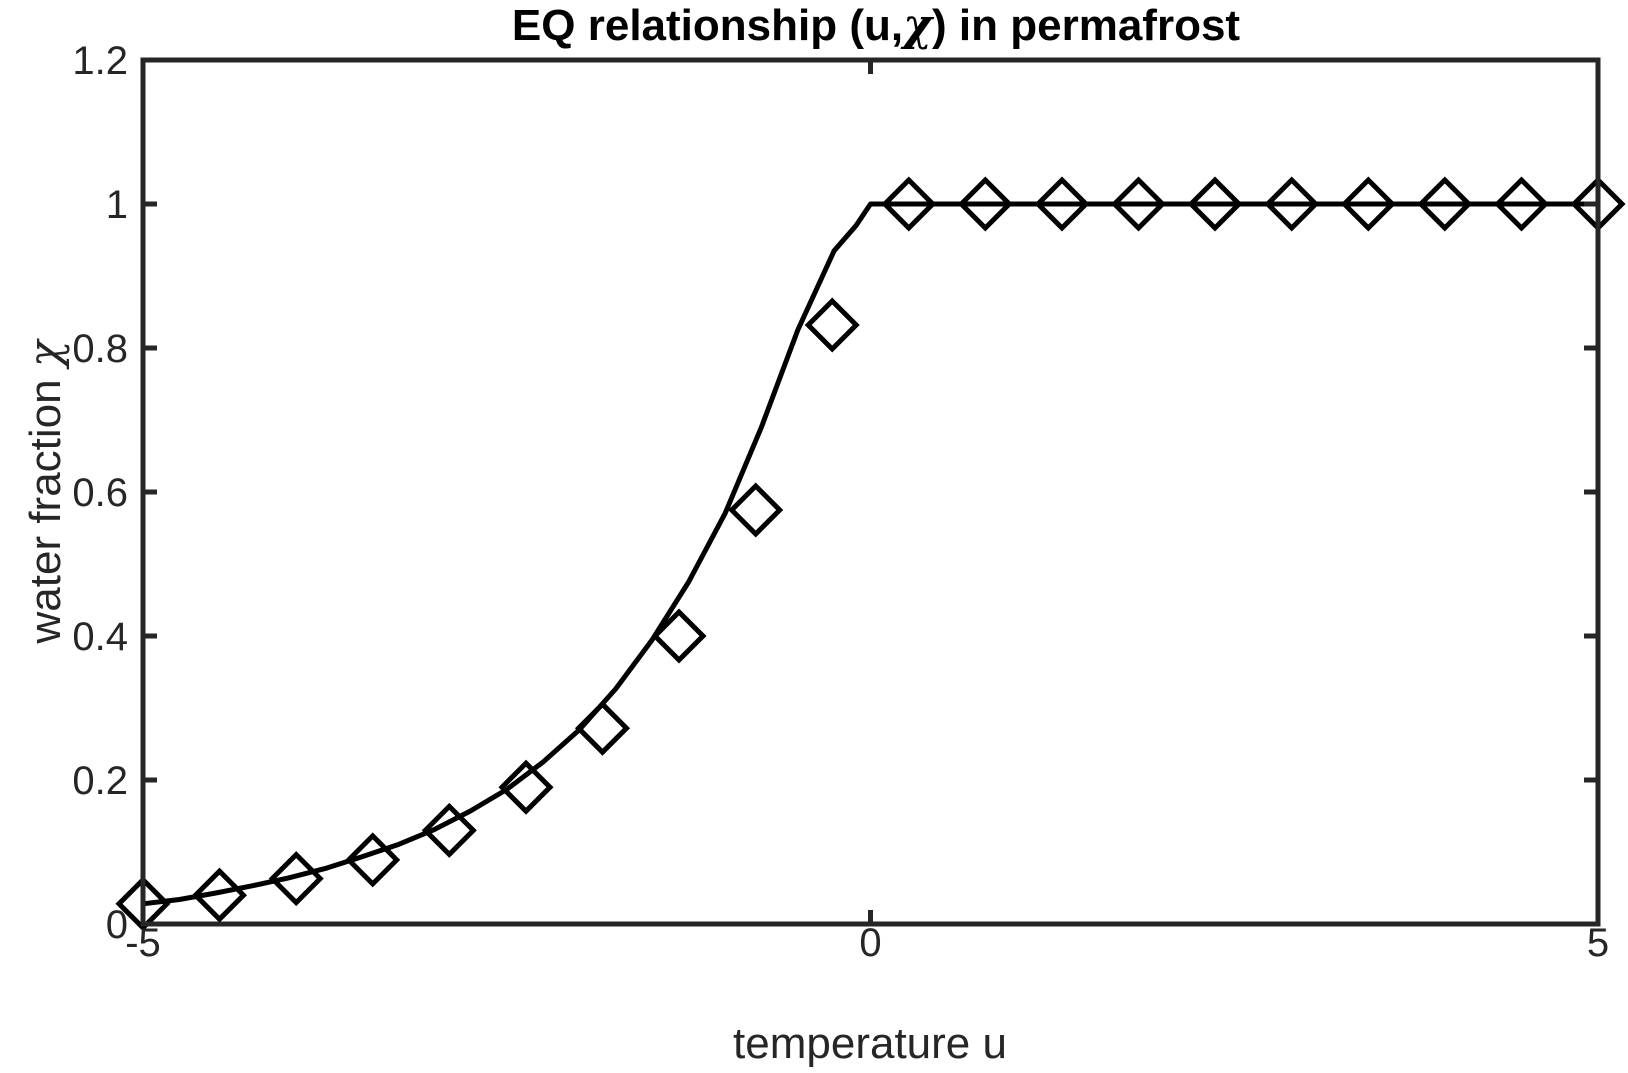  Describe the element at coordinates (100, 637) in the screenshot. I see `y-tick-label: 0.4` at that location.